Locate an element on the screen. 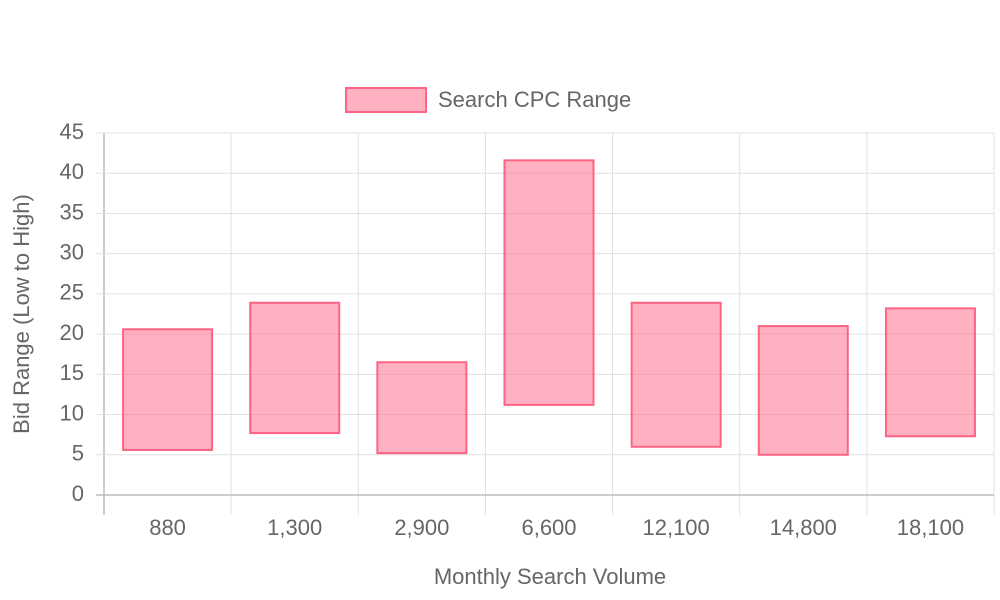 This screenshot has height=600, width=1000. x-tick-label: 880 is located at coordinates (167, 527).